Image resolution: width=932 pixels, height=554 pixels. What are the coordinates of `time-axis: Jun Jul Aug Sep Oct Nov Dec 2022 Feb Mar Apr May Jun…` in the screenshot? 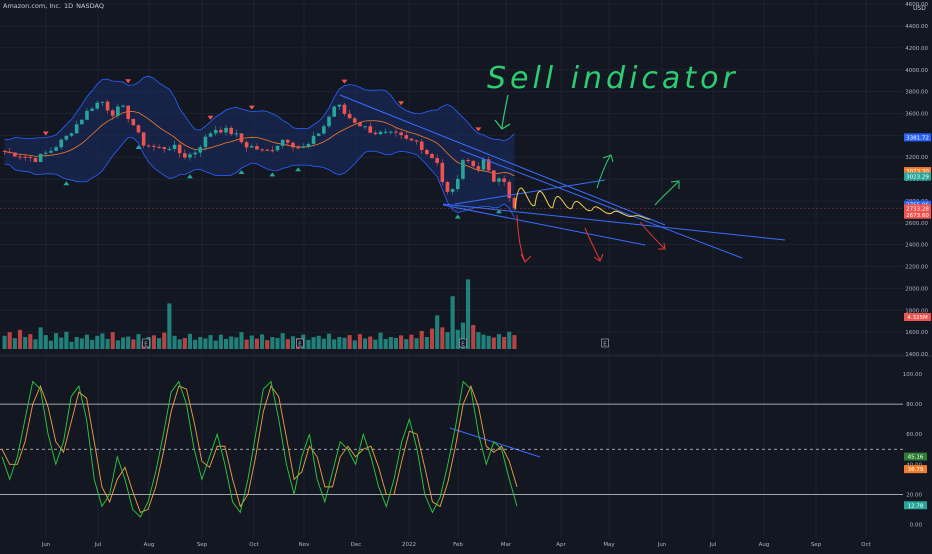 It's located at (456, 545).